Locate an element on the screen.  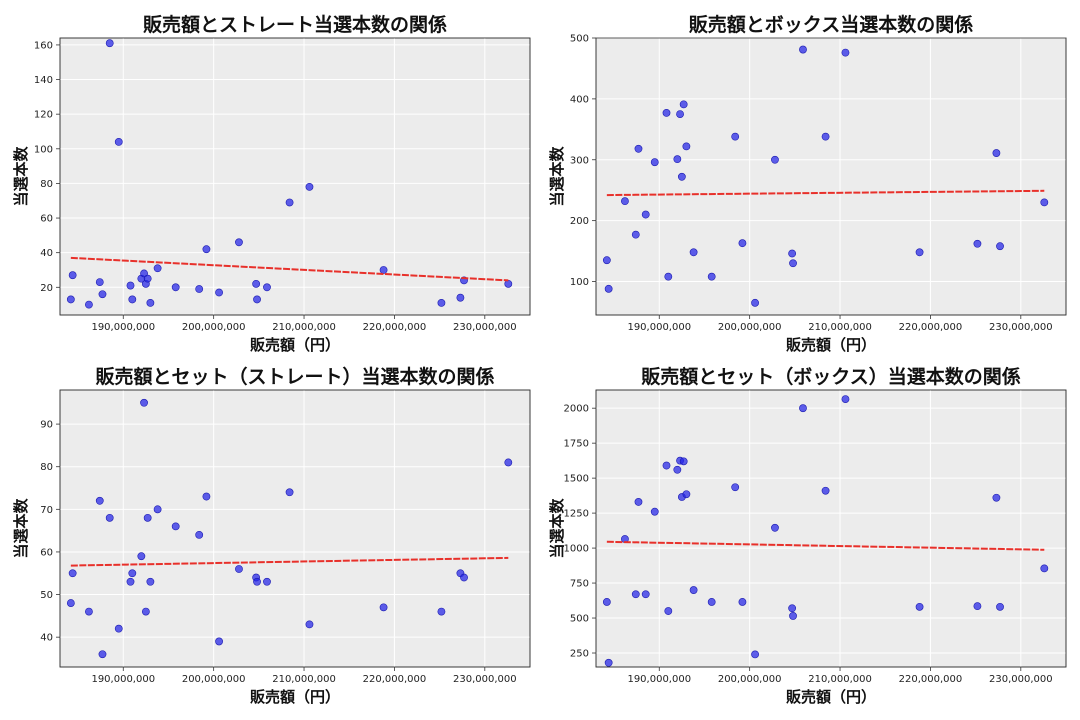
y-tick-label: 120 is located at coordinates (43, 115).